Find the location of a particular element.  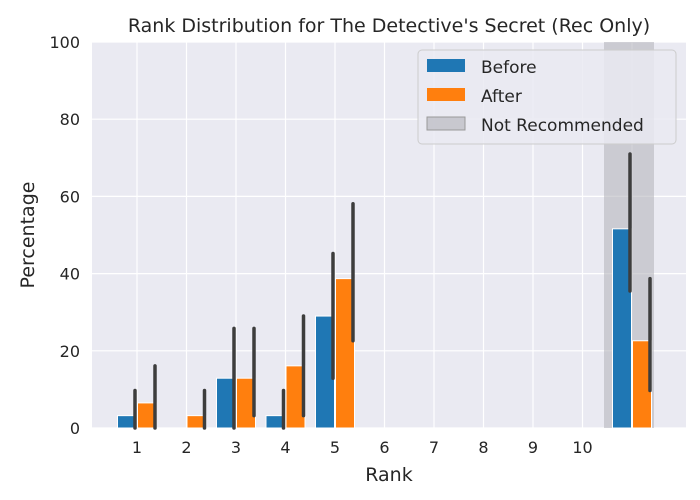

x-tick-label-10: 10 is located at coordinates (582, 447).